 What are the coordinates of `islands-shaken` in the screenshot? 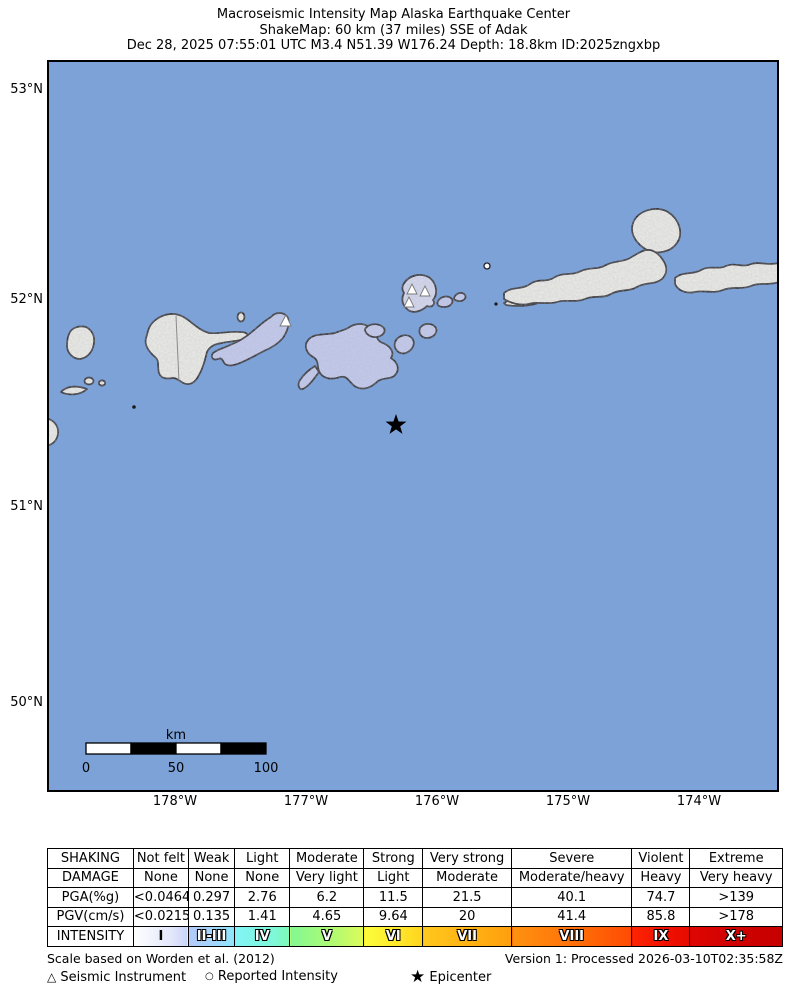 It's located at (338, 332).